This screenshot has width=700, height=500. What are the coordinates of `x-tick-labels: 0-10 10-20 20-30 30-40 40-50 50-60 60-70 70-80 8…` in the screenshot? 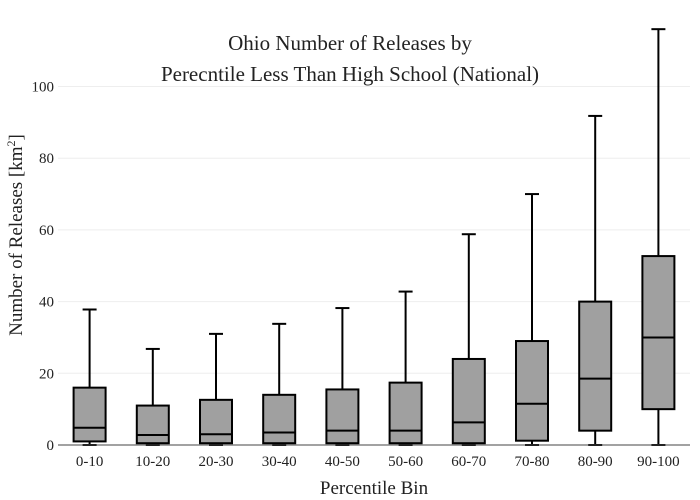 It's located at (378, 462).